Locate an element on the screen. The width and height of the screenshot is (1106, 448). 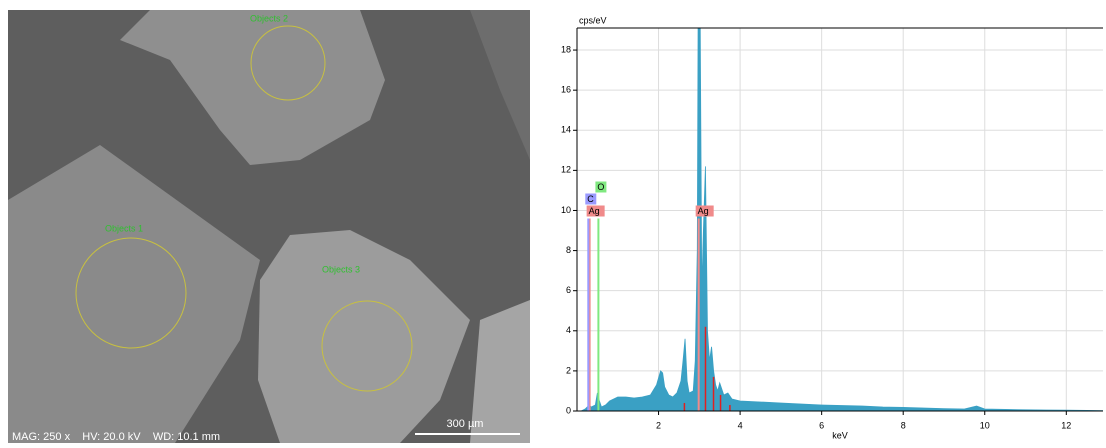
y-axis-label: cps/eV is located at coordinates (593, 20).